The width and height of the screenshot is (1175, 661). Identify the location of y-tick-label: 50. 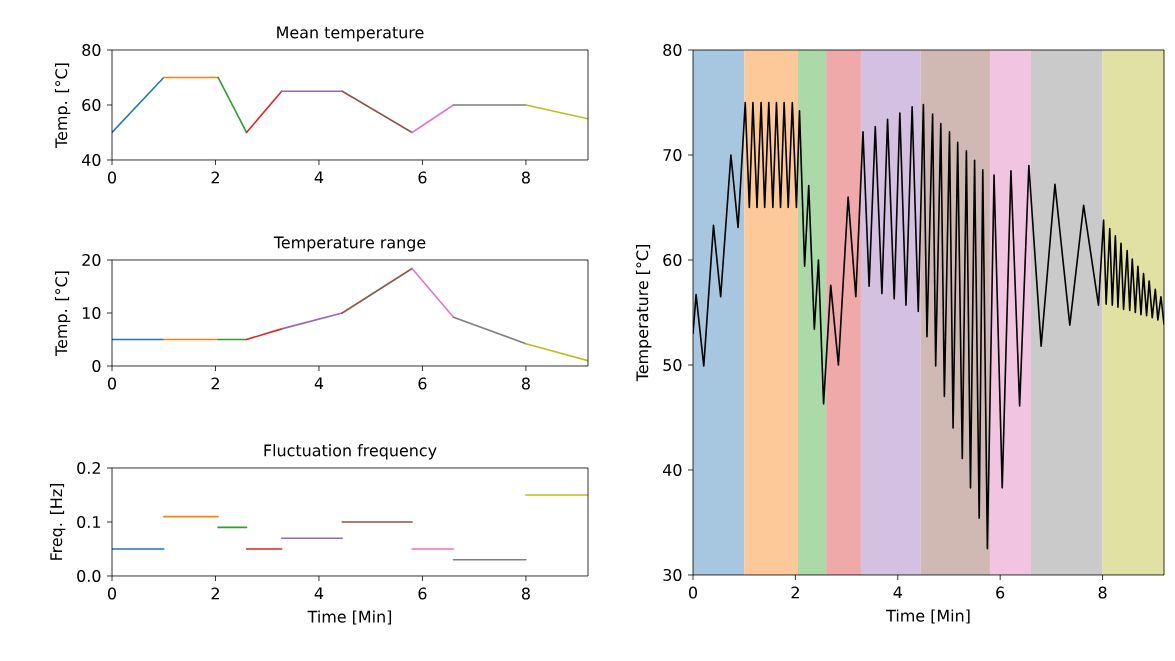
(672, 365).